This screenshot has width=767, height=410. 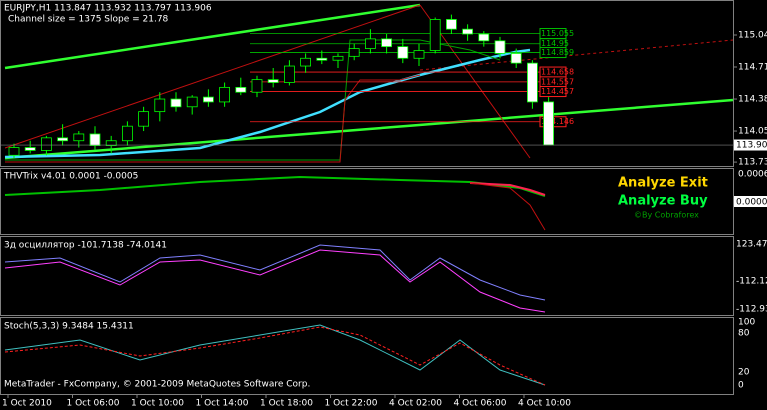 What do you see at coordinates (88, 20) in the screenshot?
I see `chart-subtitle: Channel size = 1375 Slope = 21.78` at bounding box center [88, 20].